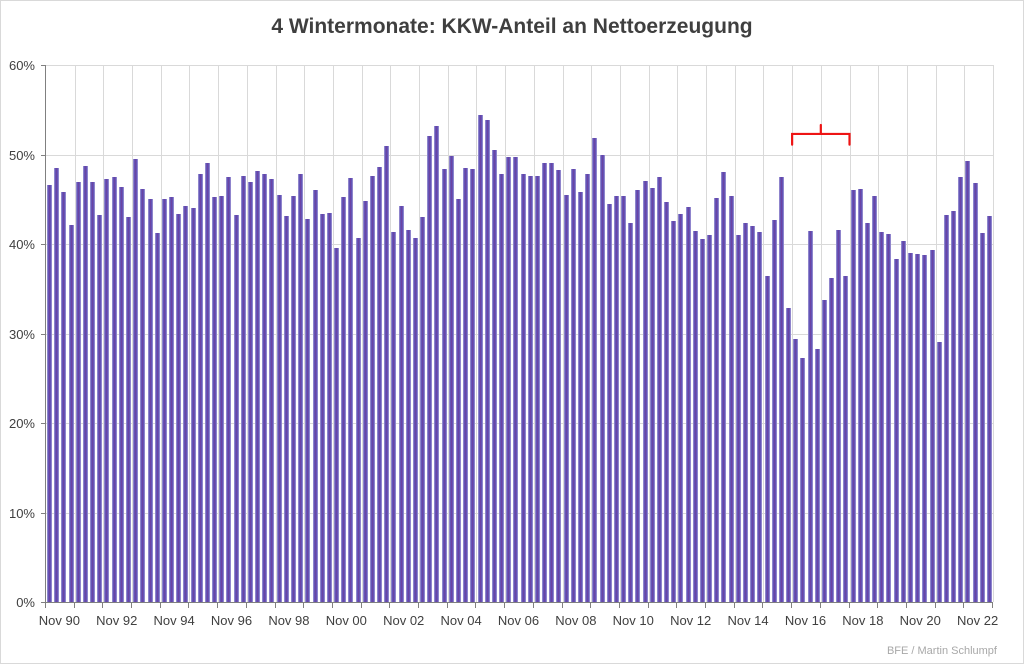 This screenshot has height=664, width=1024. I want to click on y-axis-label: 60%, so click(21, 65).